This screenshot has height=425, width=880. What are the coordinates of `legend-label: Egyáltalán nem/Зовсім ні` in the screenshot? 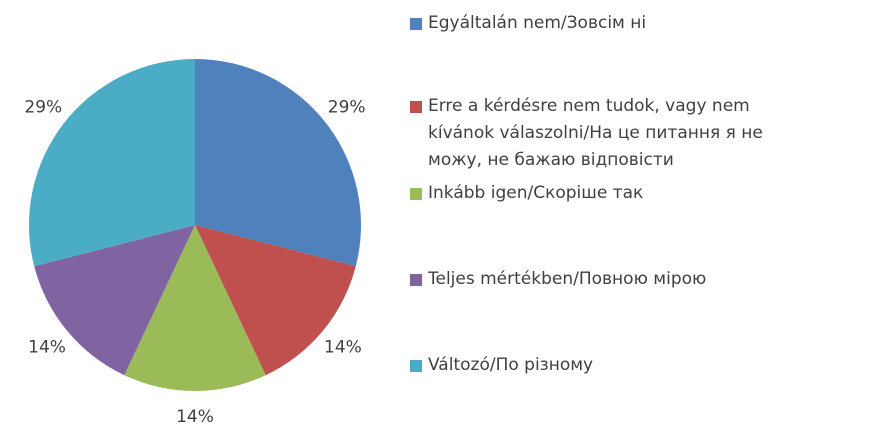 It's located at (537, 23).